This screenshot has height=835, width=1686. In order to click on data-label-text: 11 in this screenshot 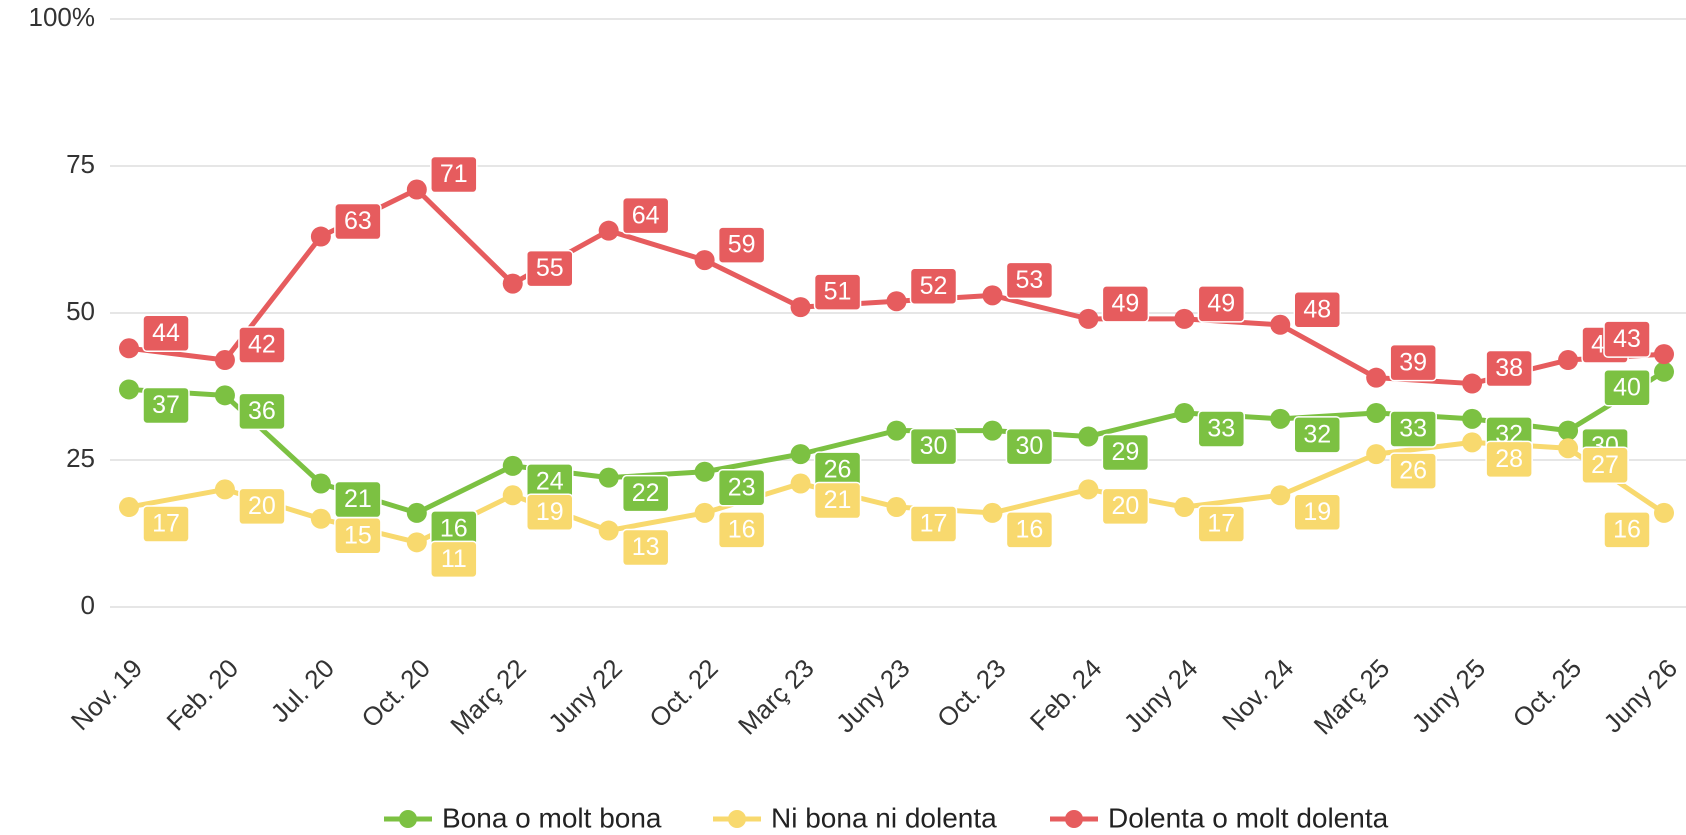, I will do `click(454, 559)`.